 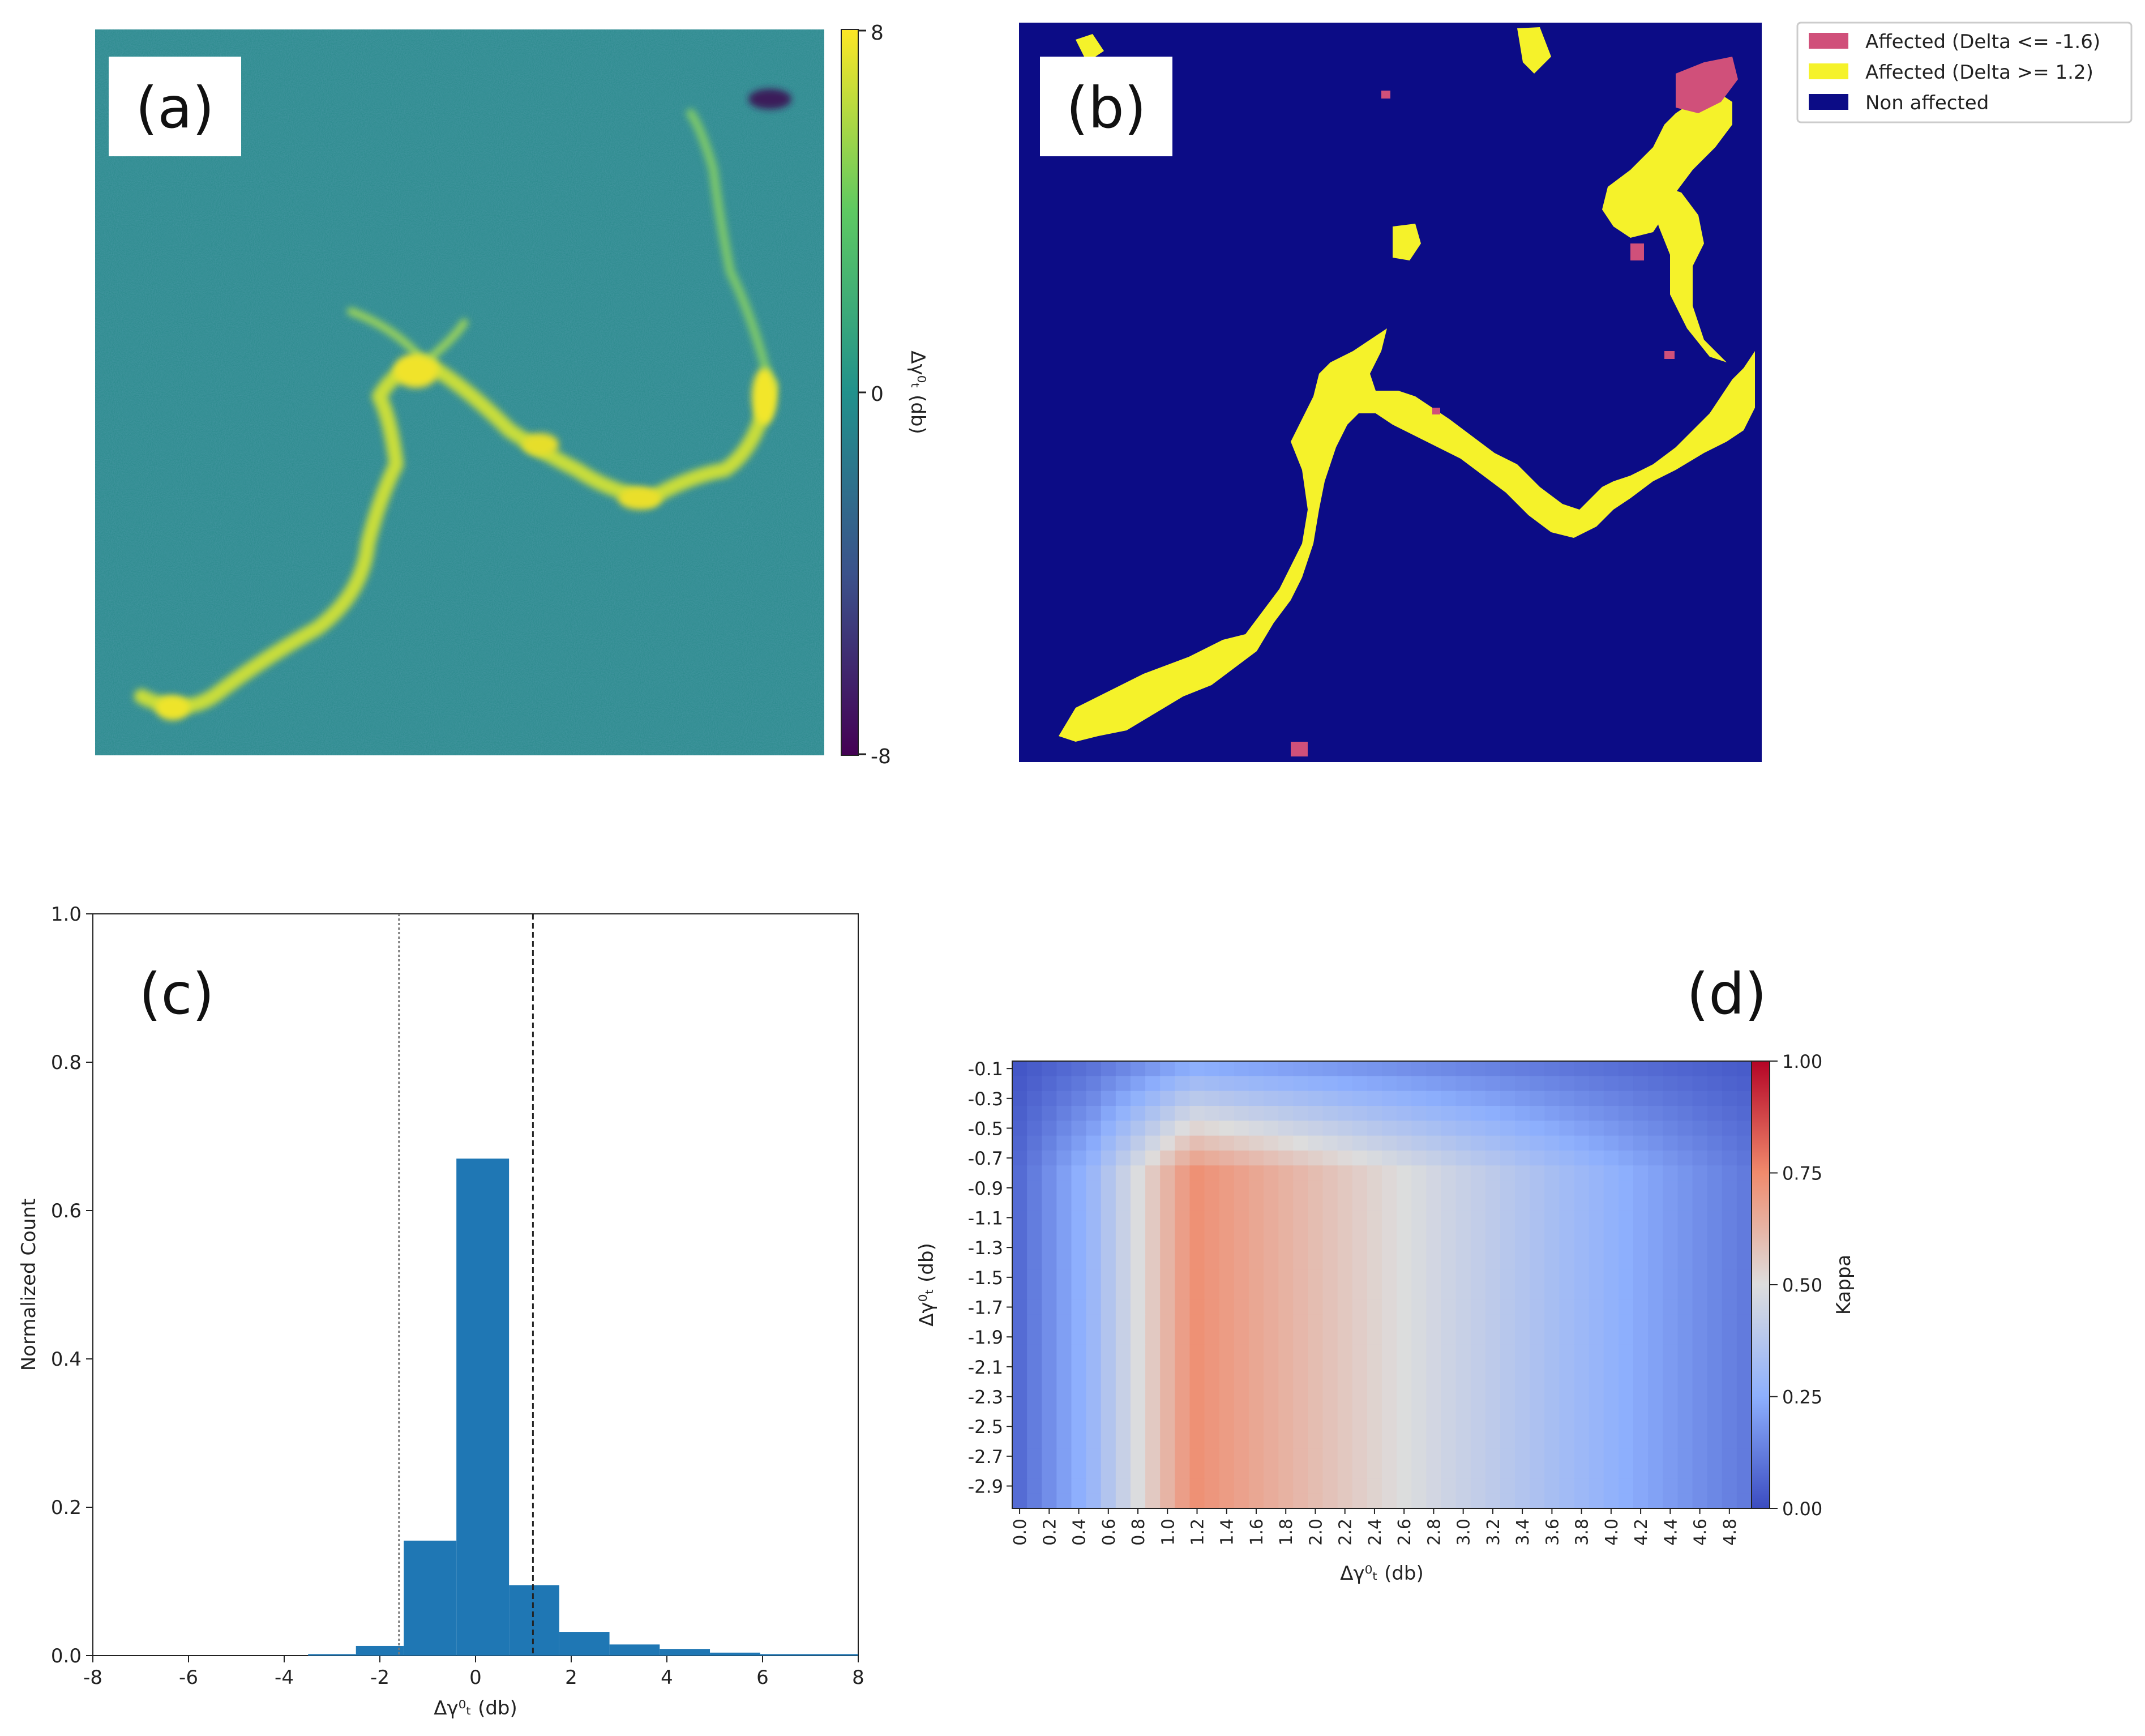 What do you see at coordinates (473, 1672) in the screenshot?
I see `histogram-x-ticks: -8 -6 -4 -2 0 2 4 6 8` at bounding box center [473, 1672].